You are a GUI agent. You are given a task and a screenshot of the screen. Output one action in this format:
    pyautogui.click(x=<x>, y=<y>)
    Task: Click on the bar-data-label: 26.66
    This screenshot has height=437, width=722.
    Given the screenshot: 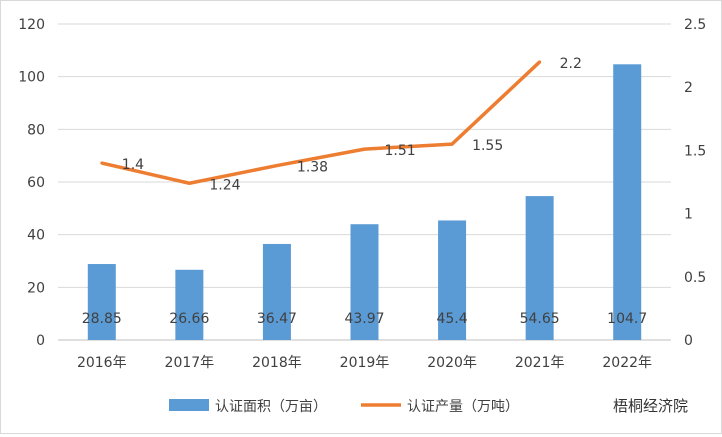 What is the action you would take?
    pyautogui.click(x=189, y=319)
    